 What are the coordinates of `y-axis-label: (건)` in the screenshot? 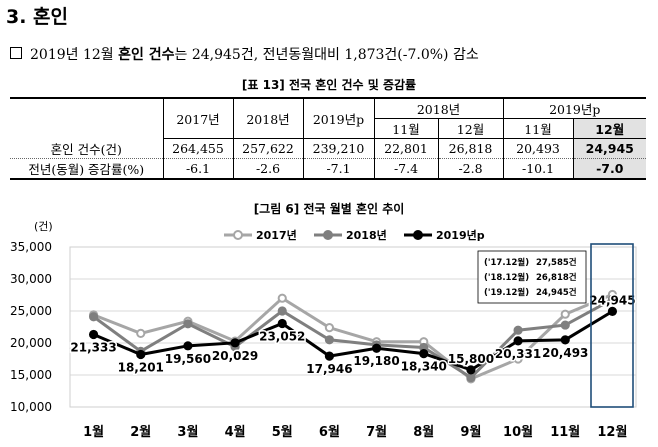 It's located at (43, 226).